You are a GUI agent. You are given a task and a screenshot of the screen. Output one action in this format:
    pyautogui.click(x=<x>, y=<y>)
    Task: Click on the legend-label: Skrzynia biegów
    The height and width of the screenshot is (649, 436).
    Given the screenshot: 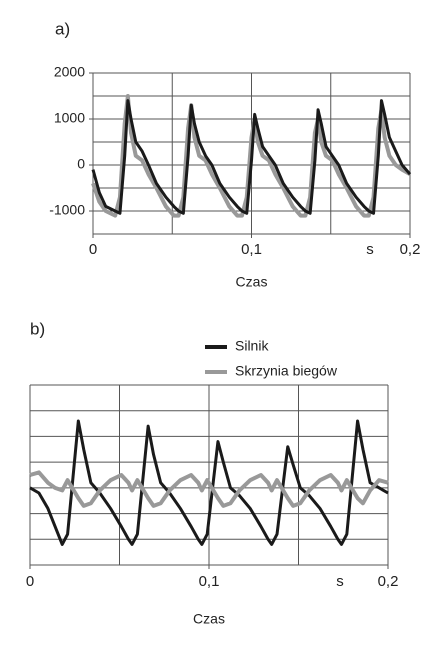 What is the action you would take?
    pyautogui.click(x=286, y=371)
    